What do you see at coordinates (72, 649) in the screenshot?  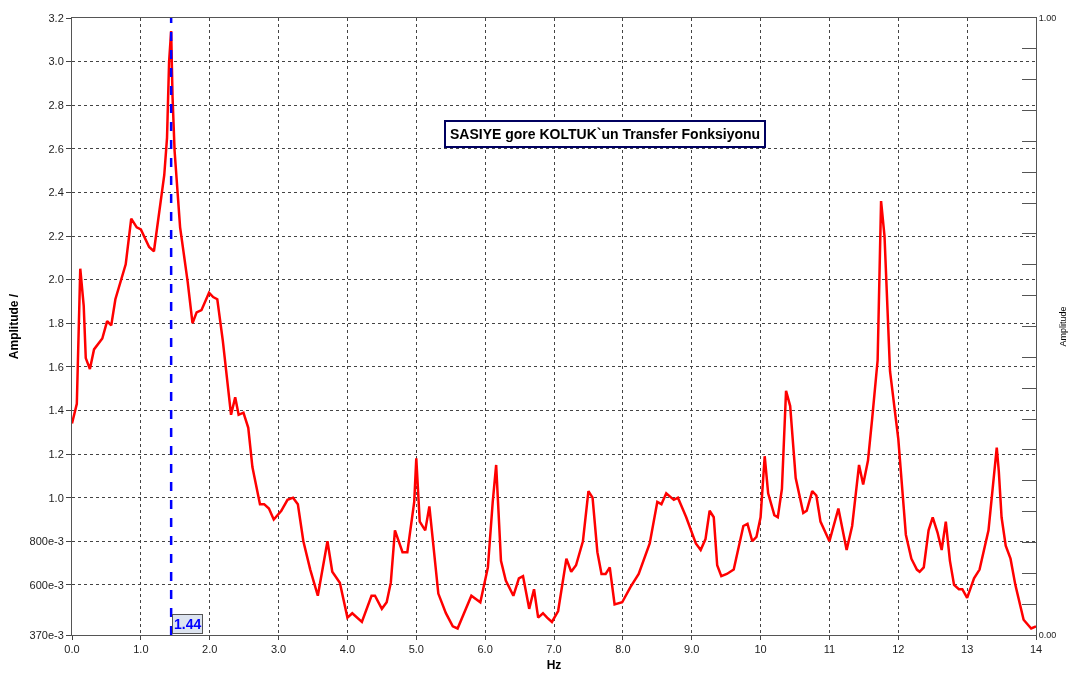 I see `x-tick-label: 0.0` at bounding box center [72, 649].